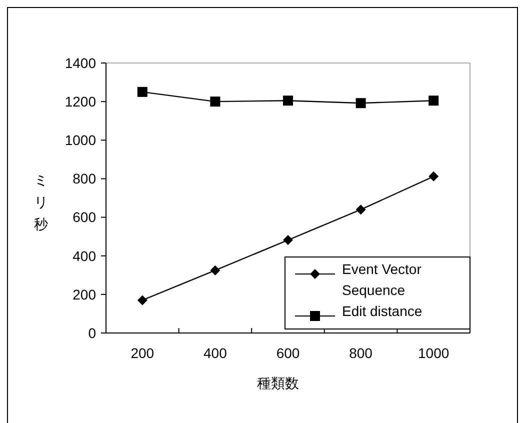  What do you see at coordinates (142, 353) in the screenshot?
I see `x-tick-label: 200` at bounding box center [142, 353].